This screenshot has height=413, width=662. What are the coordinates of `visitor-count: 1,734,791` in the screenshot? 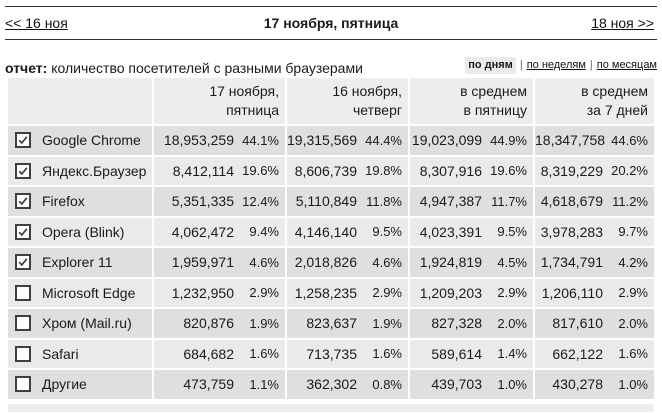 It's located at (571, 262).